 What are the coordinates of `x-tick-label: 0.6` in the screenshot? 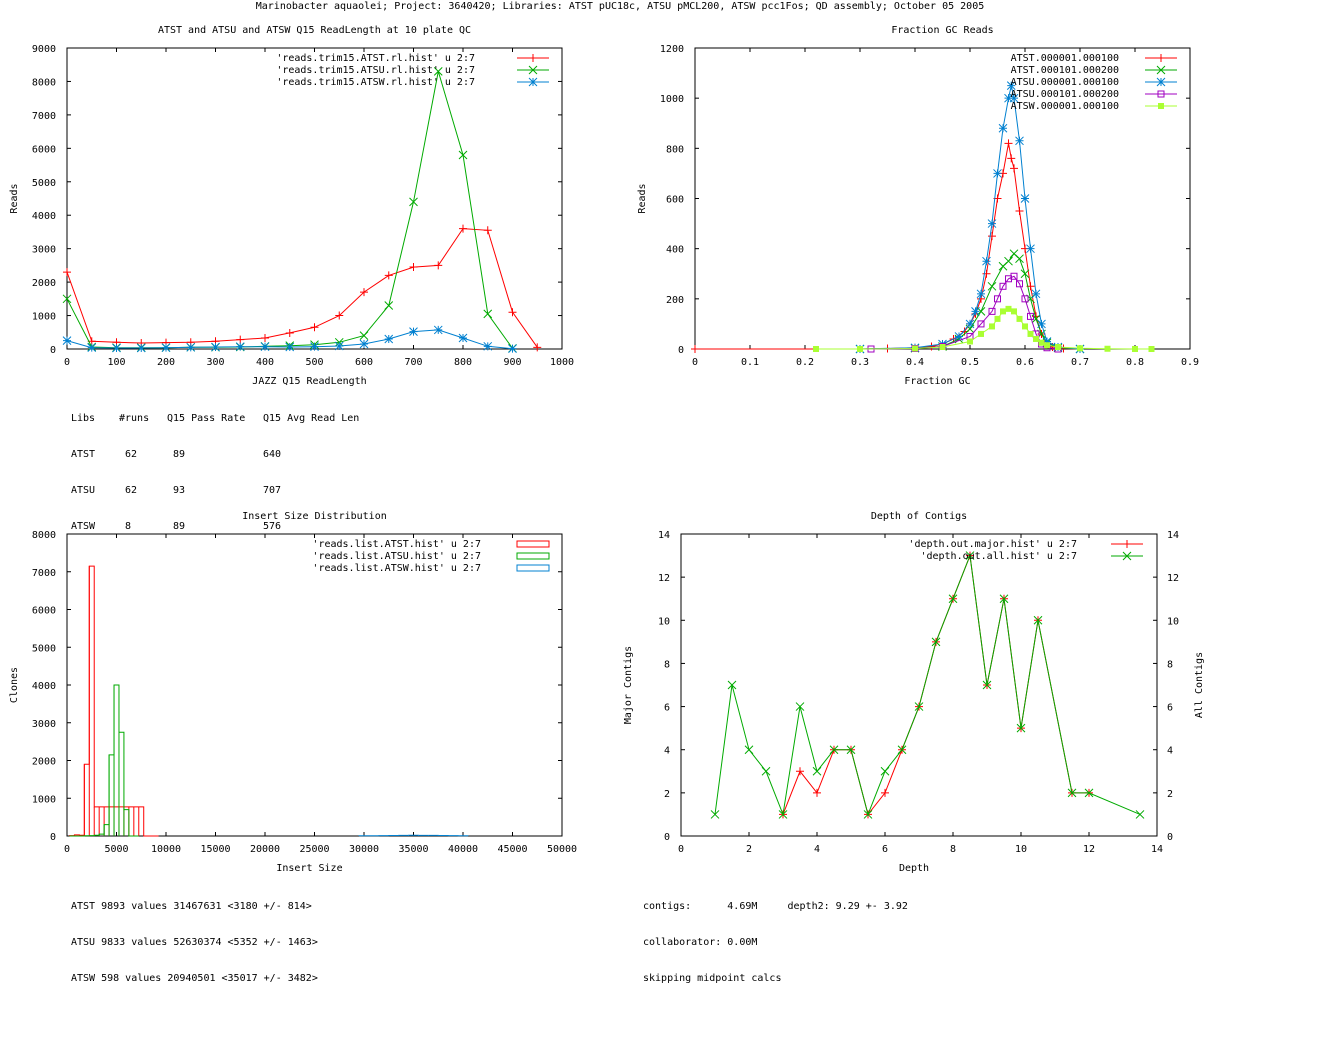 It's located at (1025, 362).